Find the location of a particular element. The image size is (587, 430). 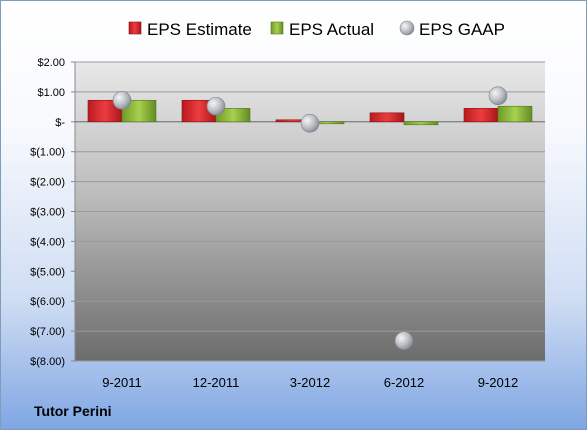

x-category-label: 3-2012 is located at coordinates (310, 382).